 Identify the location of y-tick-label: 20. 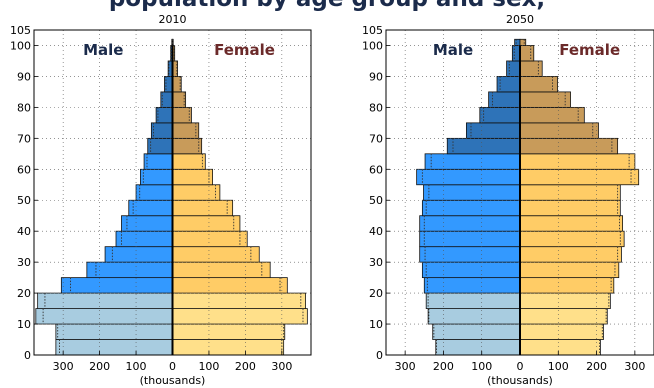
(376, 293).